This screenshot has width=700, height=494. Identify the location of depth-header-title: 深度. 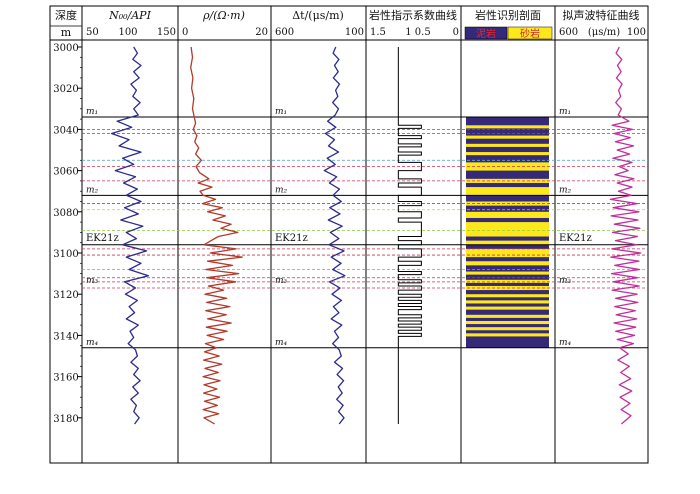
(66, 15).